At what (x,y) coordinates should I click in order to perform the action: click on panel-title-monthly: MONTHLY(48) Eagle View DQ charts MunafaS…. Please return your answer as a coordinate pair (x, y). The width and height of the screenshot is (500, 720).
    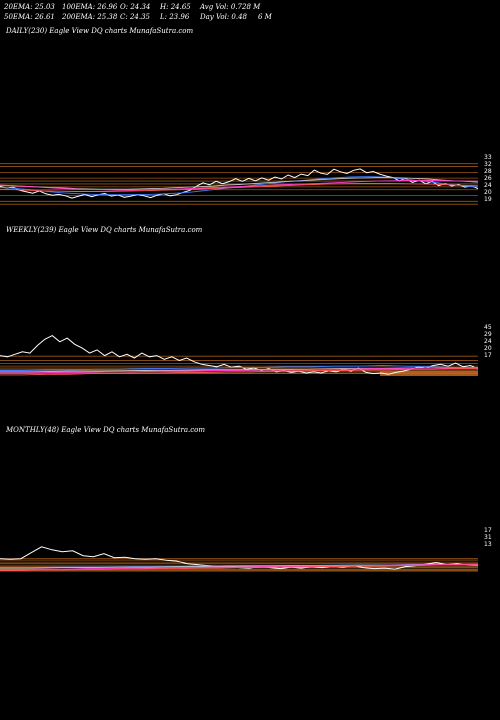
    Looking at the image, I should click on (106, 430).